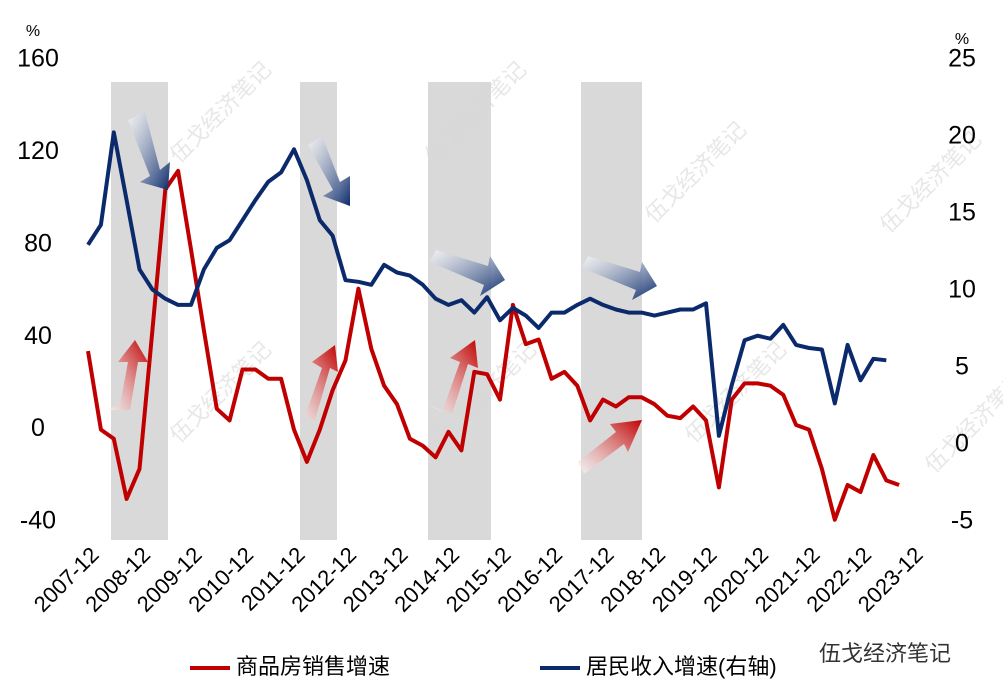 This screenshot has height=698, width=1003. What do you see at coordinates (962, 444) in the screenshot?
I see `y2-tick-label: 0` at bounding box center [962, 444].